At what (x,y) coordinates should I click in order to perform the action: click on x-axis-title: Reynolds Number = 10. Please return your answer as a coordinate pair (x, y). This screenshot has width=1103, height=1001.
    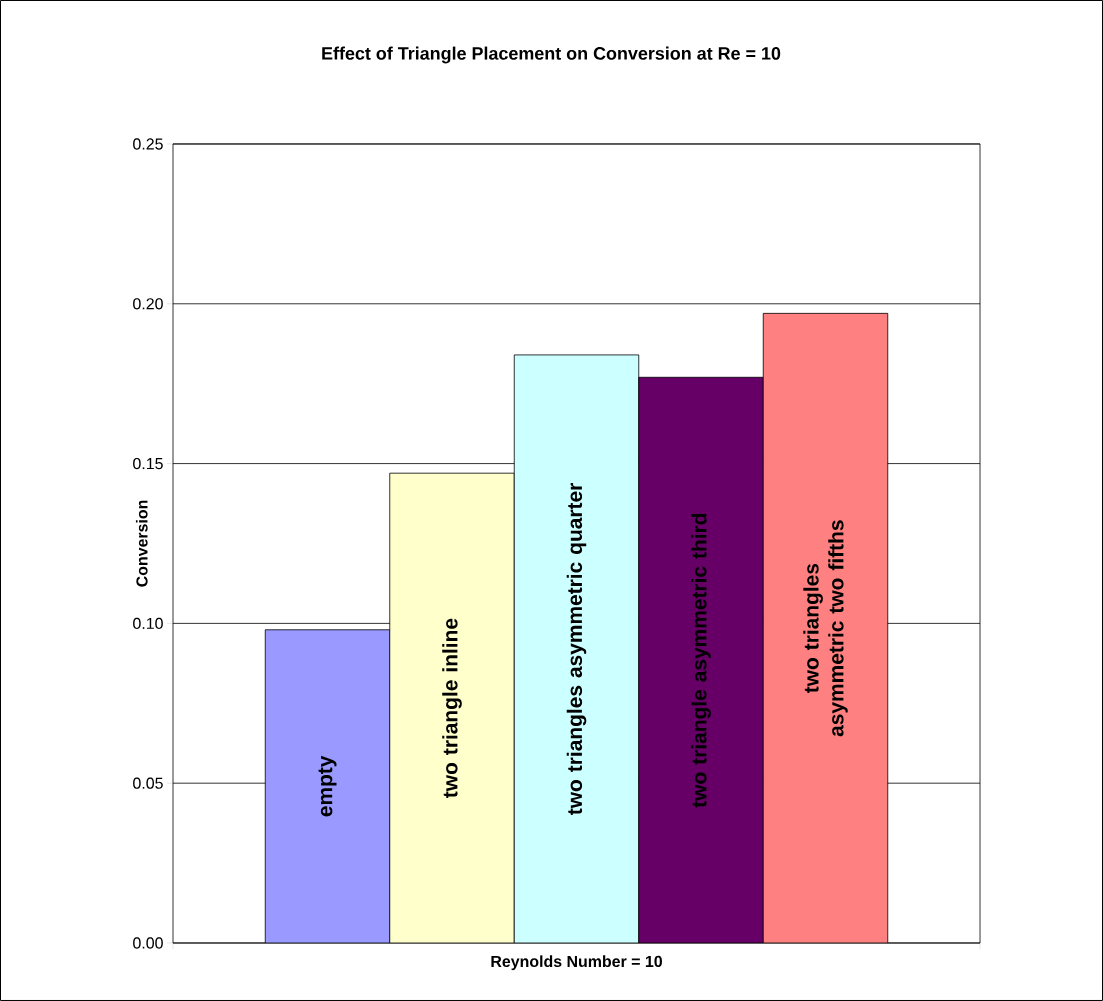
    Looking at the image, I should click on (576, 963).